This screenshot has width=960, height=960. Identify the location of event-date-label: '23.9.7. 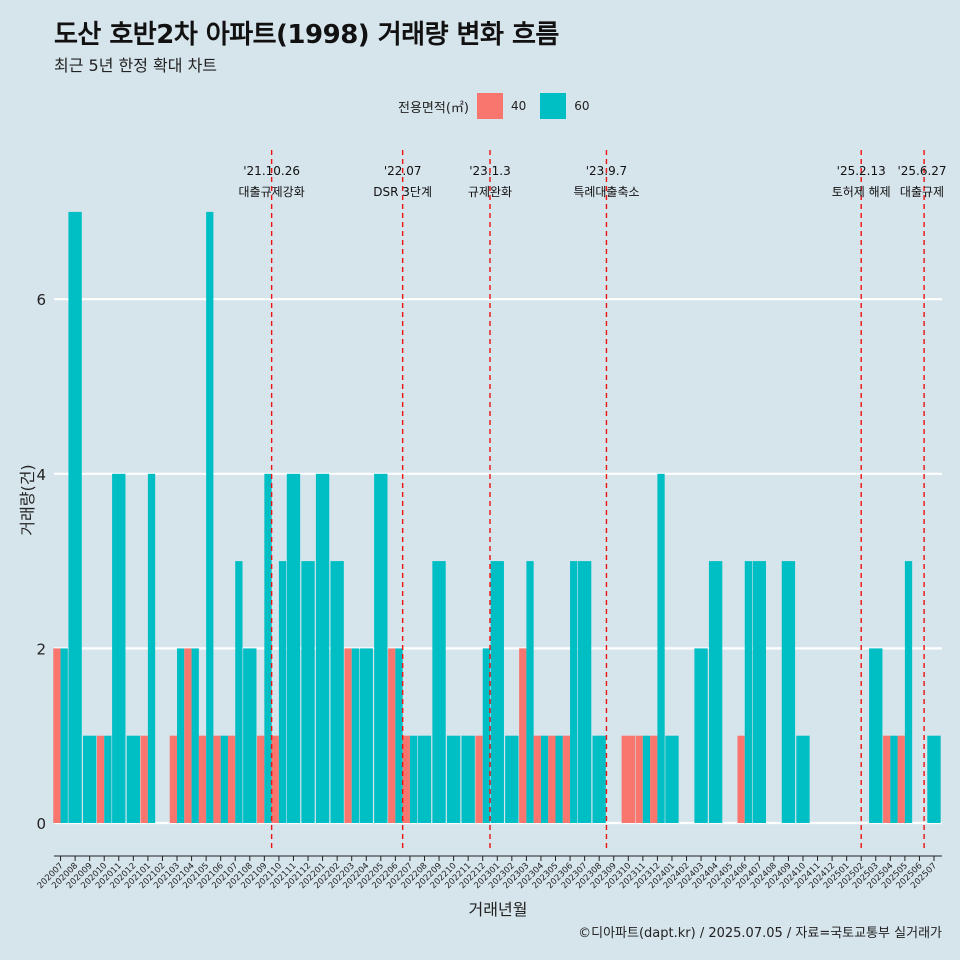
(606, 171).